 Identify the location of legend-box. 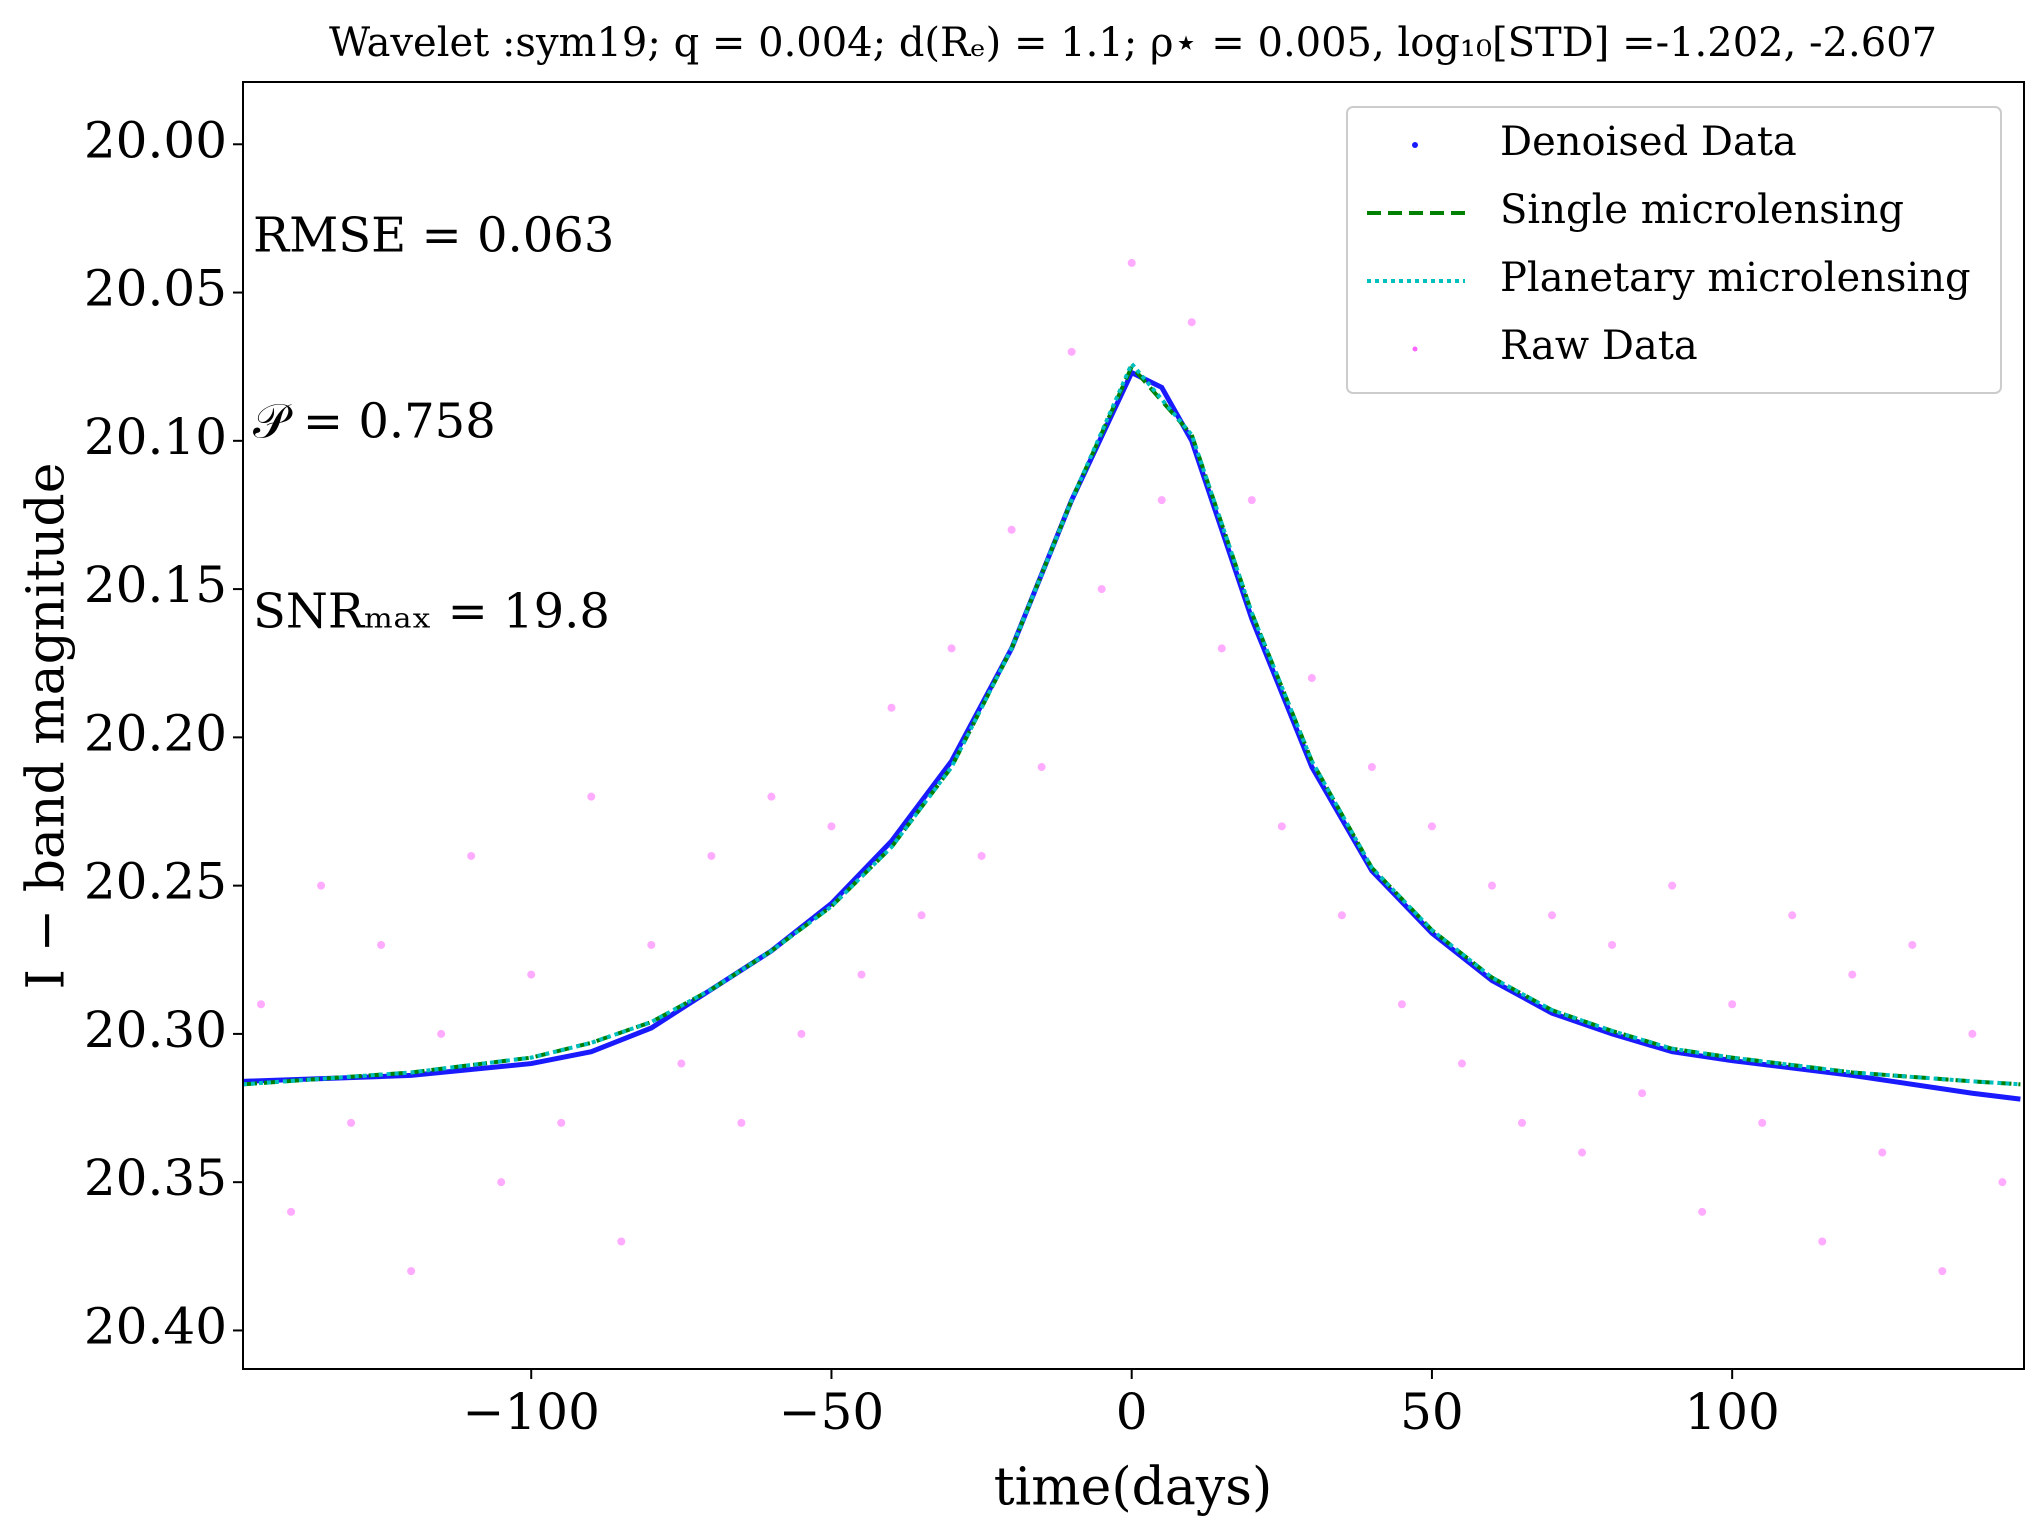
(1674, 250).